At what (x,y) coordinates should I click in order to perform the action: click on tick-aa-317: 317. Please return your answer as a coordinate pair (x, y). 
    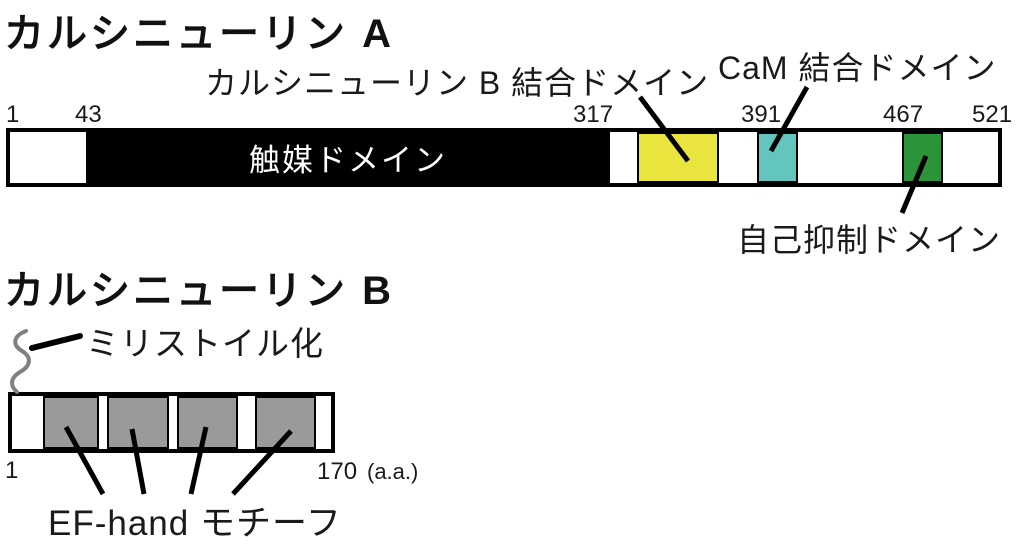
    Looking at the image, I should click on (593, 114).